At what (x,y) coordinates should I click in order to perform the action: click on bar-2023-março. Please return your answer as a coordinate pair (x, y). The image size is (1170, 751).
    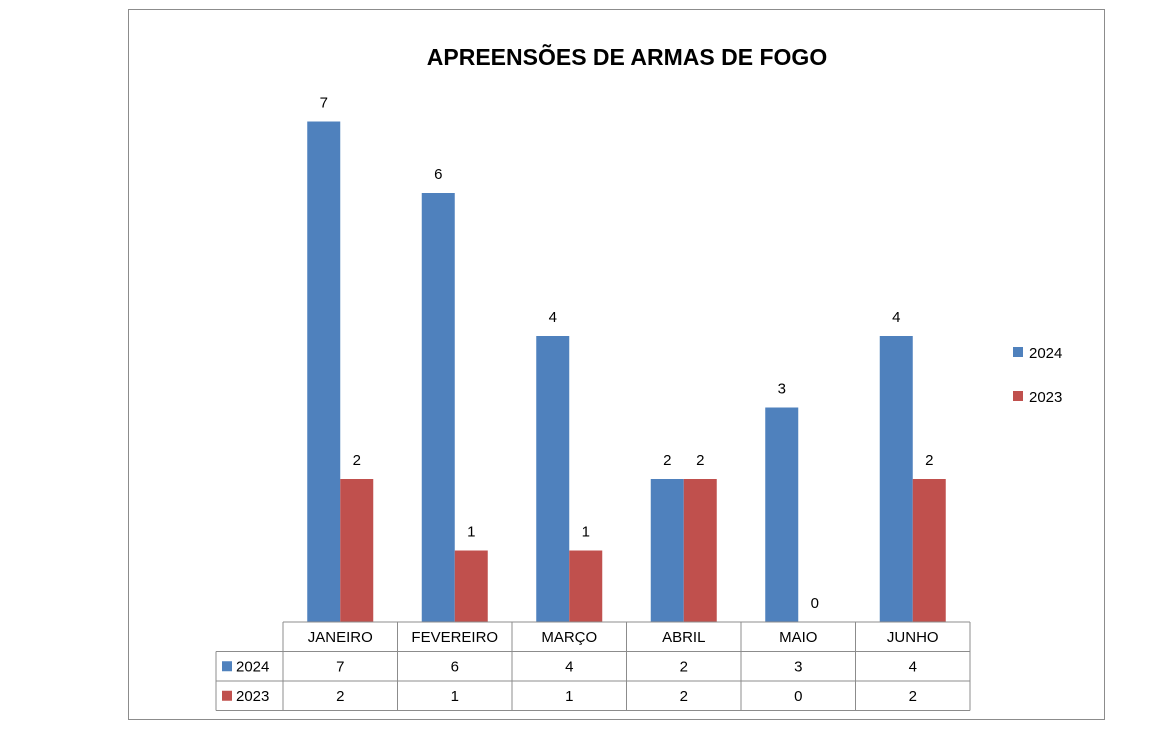
    Looking at the image, I should click on (586, 586).